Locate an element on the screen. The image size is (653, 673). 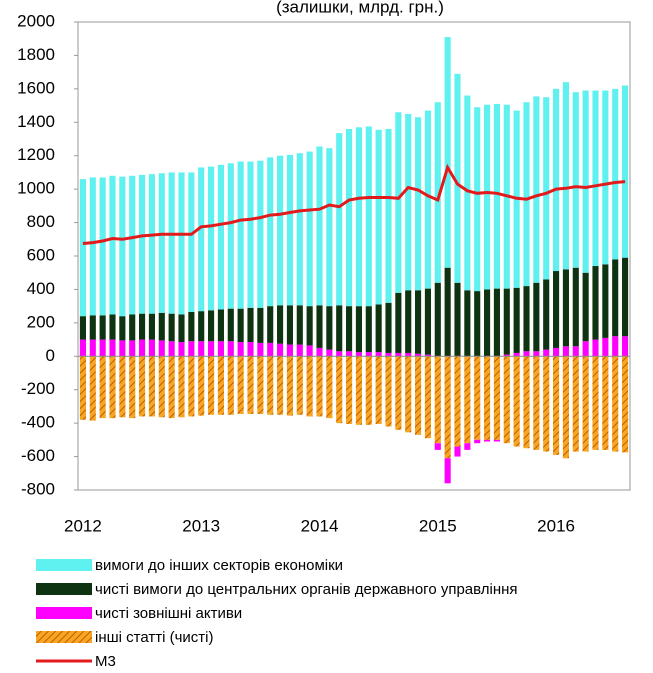
y-tick-label: 1800 is located at coordinates (36, 54).